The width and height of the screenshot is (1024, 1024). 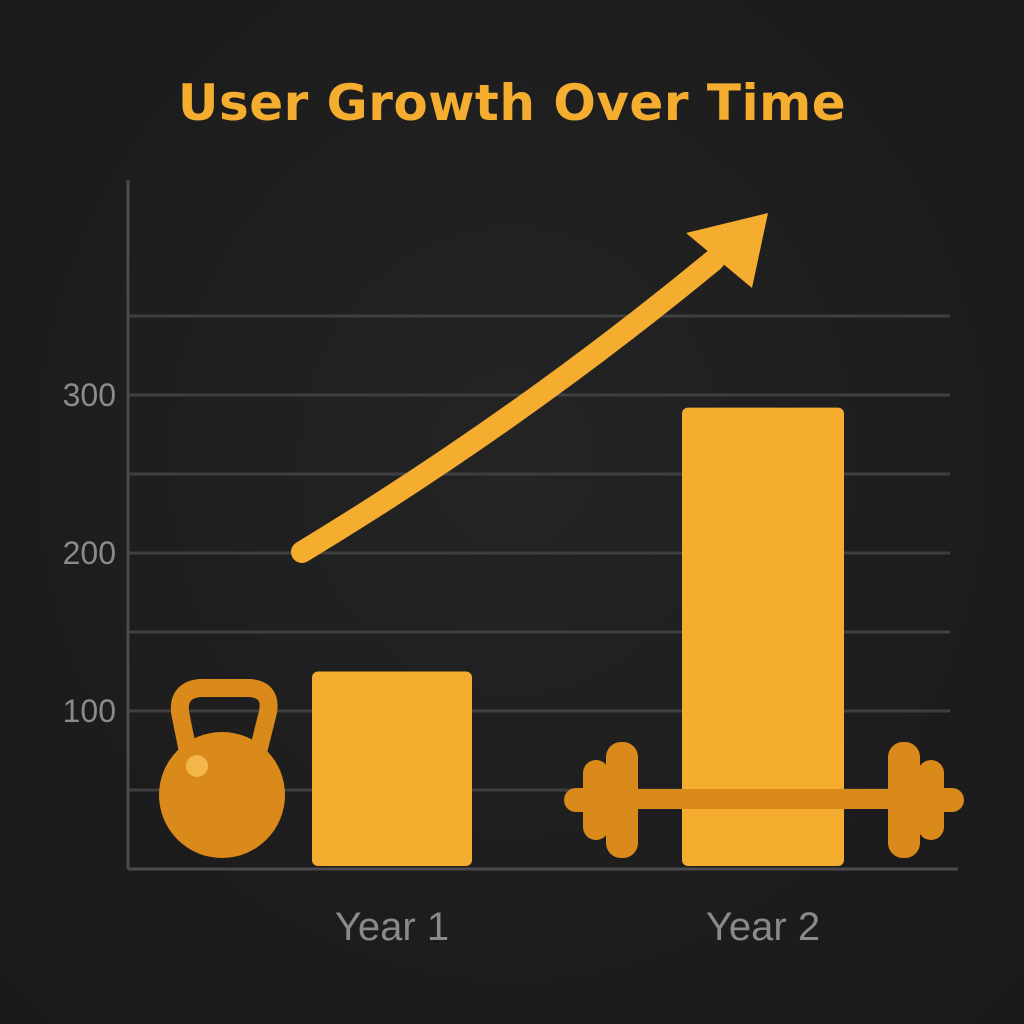 I want to click on y-tick-label: 300, so click(x=89, y=395).